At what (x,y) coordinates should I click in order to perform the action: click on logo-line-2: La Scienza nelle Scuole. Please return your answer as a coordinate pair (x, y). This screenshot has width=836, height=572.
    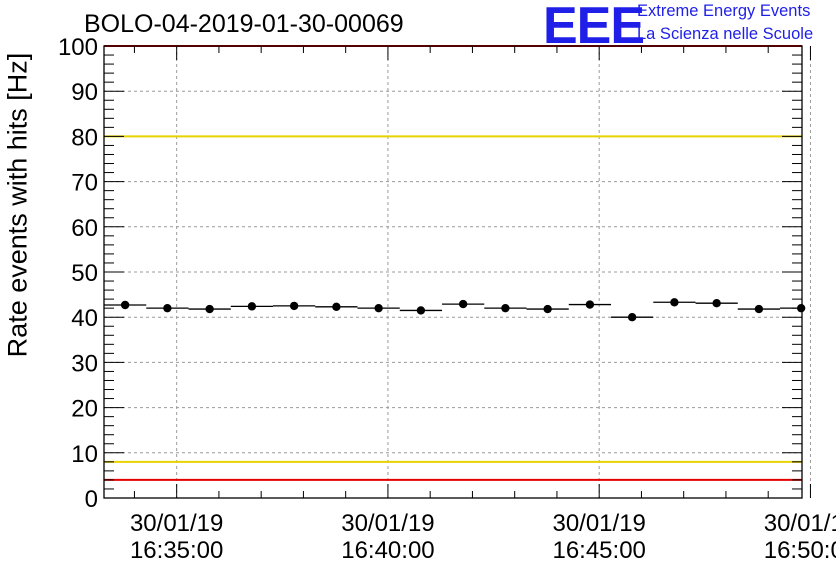
    Looking at the image, I should click on (725, 34).